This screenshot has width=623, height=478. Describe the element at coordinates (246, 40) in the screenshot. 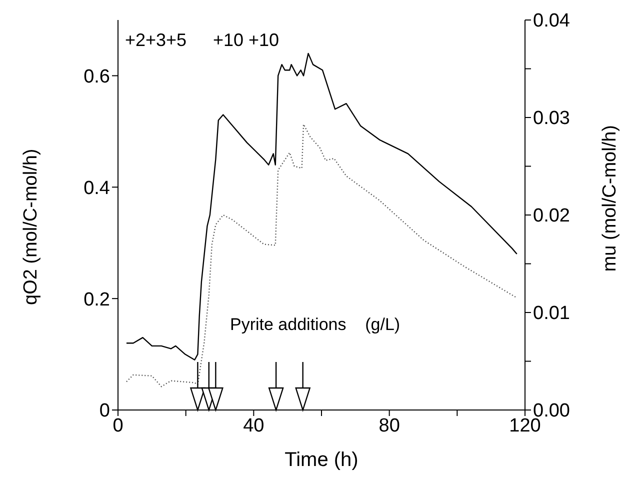

I see `annotation: +10 +10` at that location.